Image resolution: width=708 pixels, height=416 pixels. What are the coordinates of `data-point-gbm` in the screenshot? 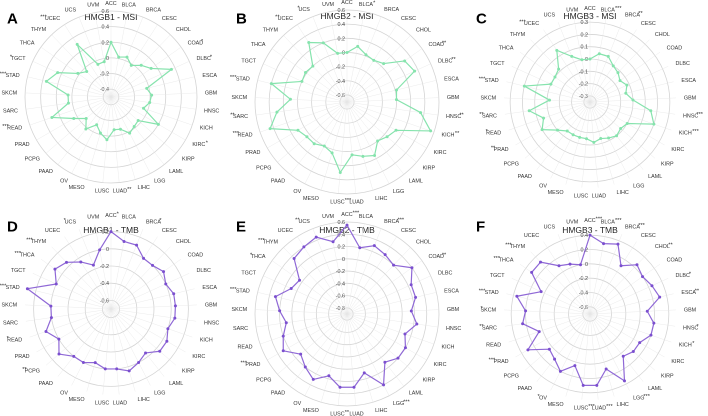 It's located at (152, 95).